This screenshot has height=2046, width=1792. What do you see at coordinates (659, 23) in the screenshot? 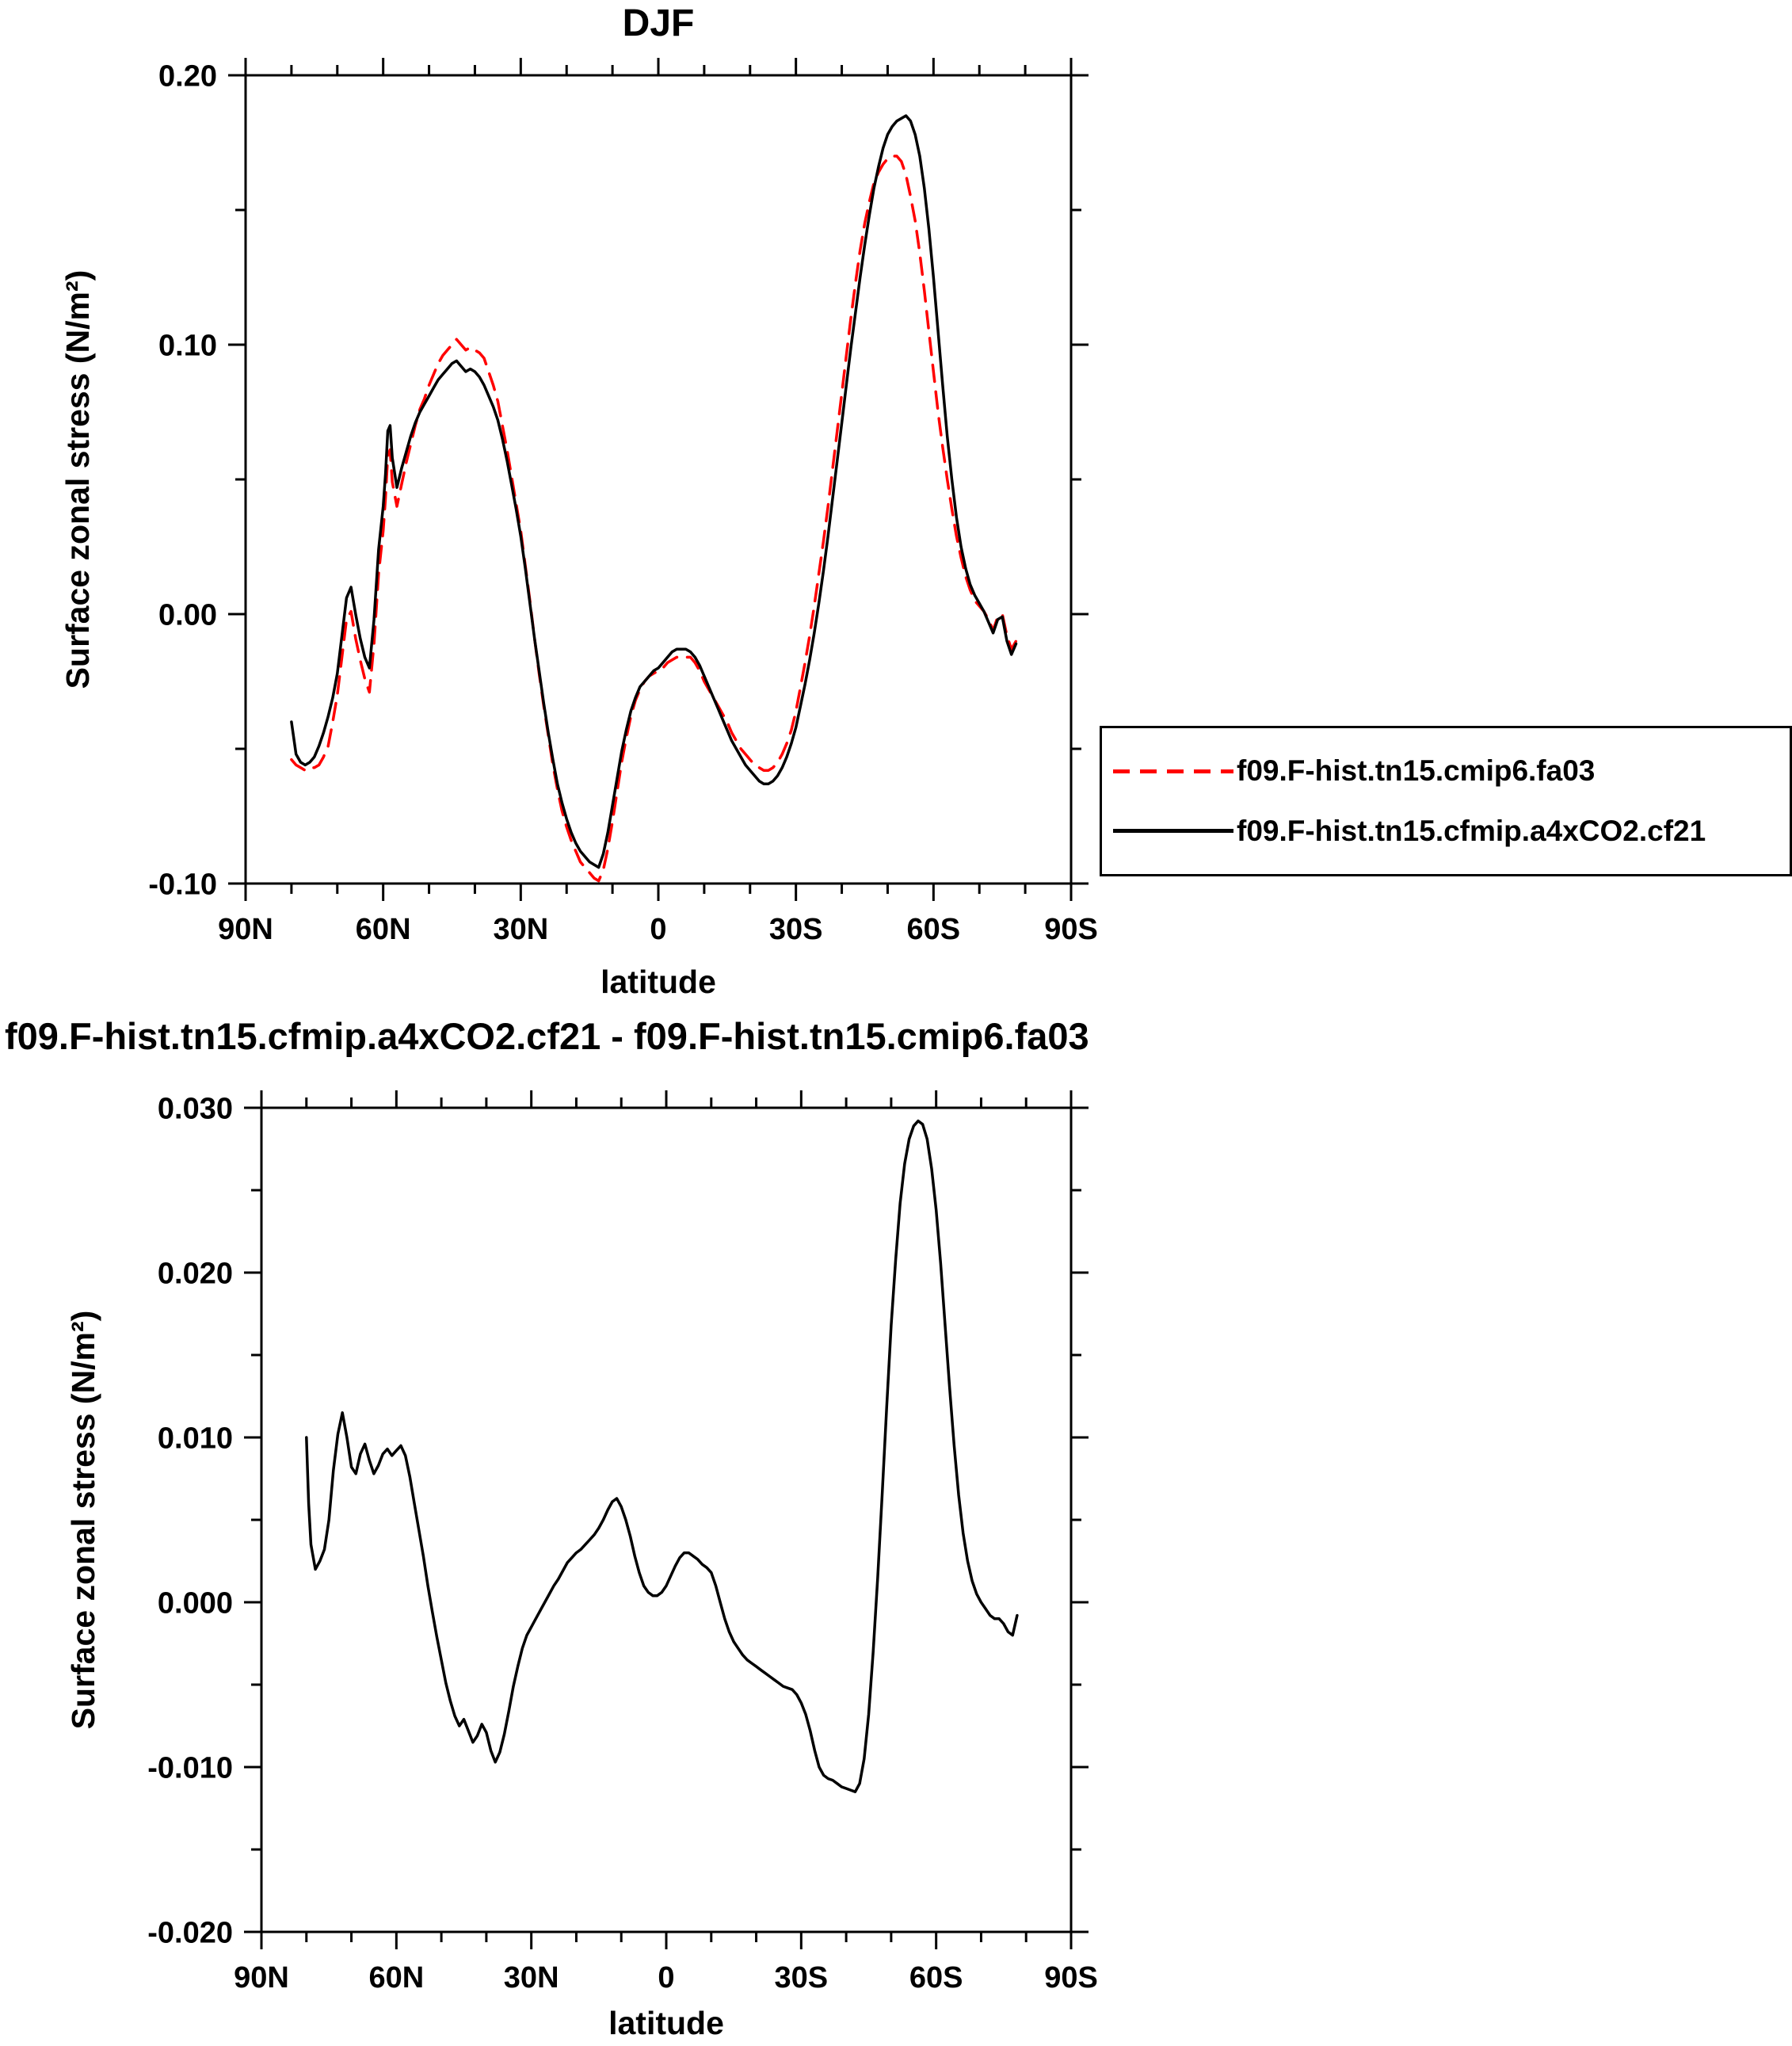
I see `top-chart-title: DJF` at bounding box center [659, 23].